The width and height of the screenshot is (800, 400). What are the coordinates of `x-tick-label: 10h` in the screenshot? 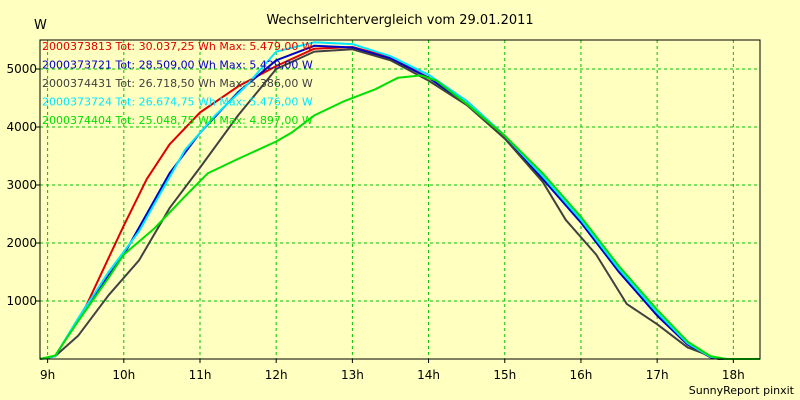 It's located at (123, 375).